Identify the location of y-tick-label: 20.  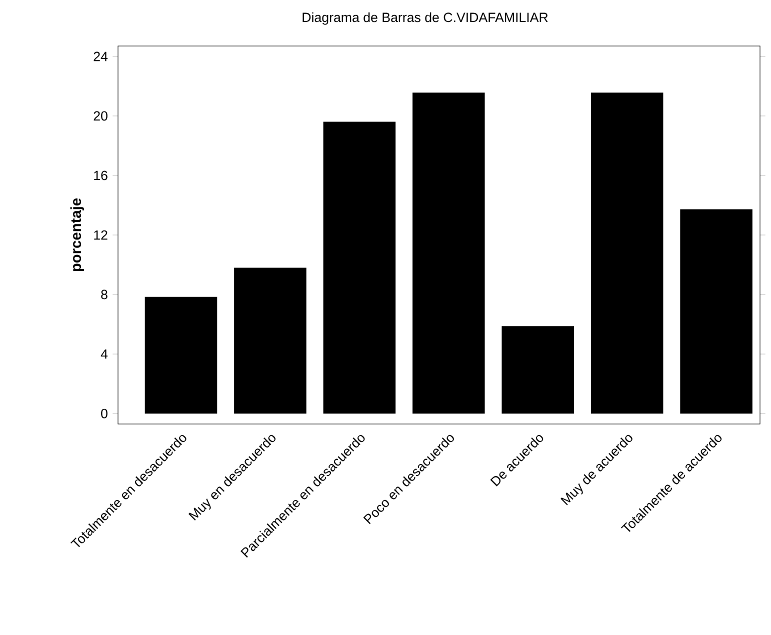
(101, 116).